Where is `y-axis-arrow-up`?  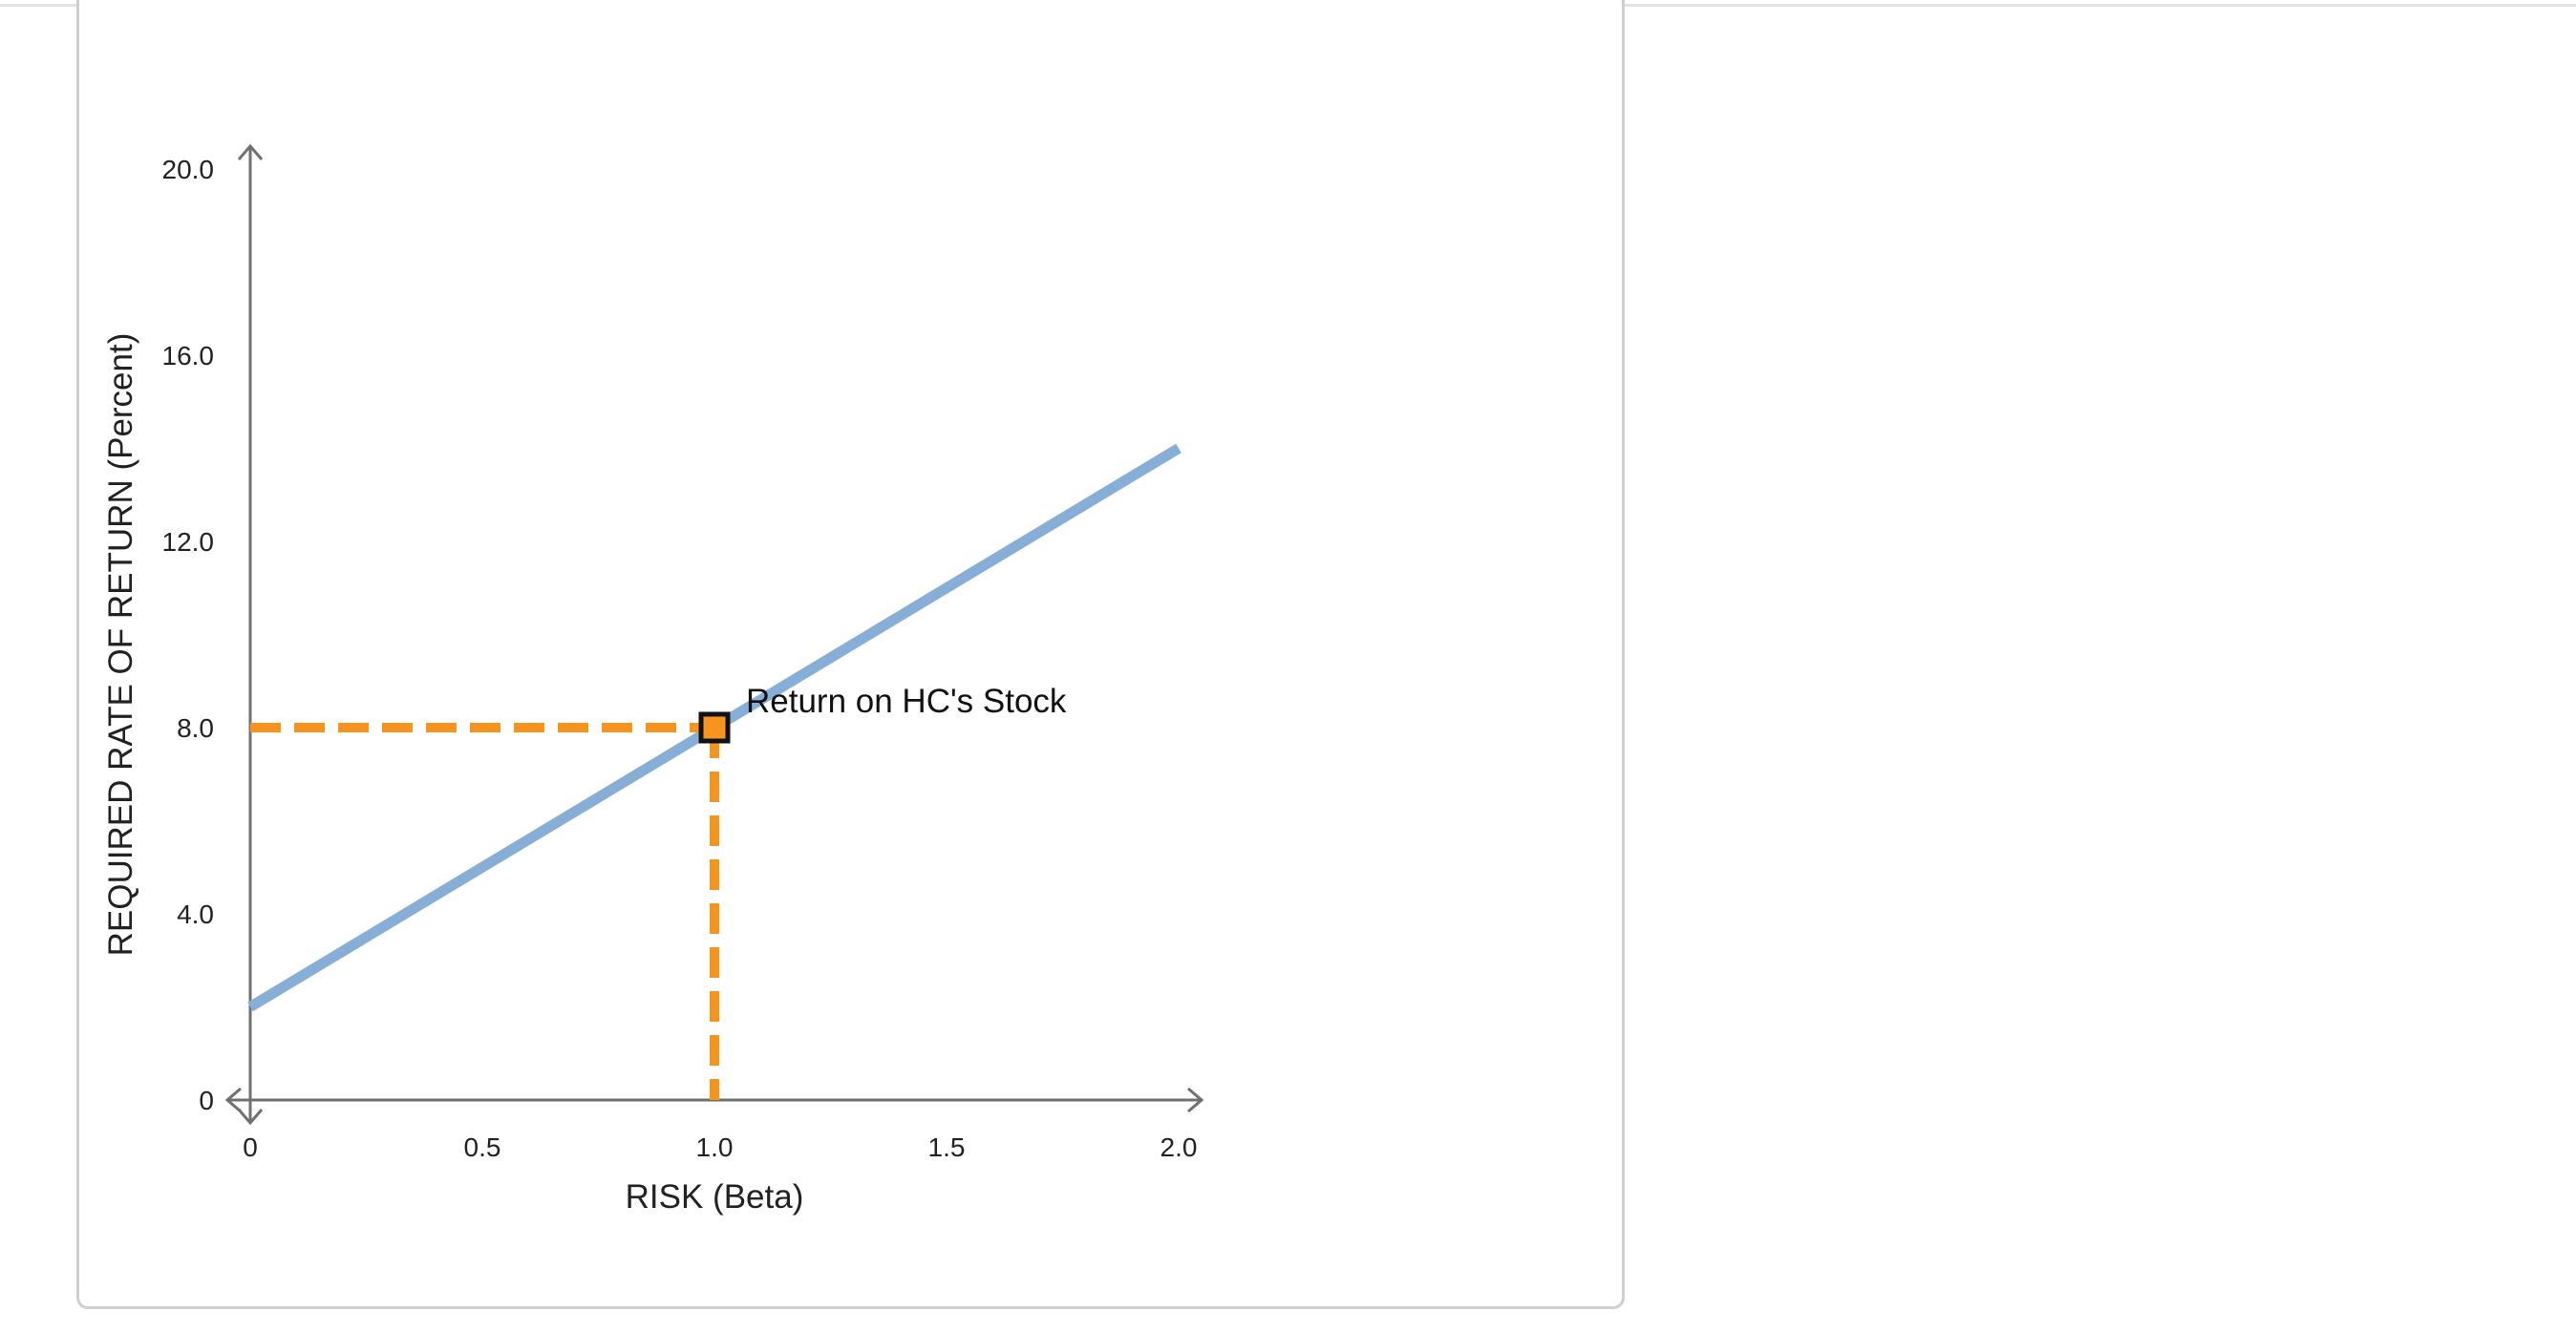 y-axis-arrow-up is located at coordinates (250, 151).